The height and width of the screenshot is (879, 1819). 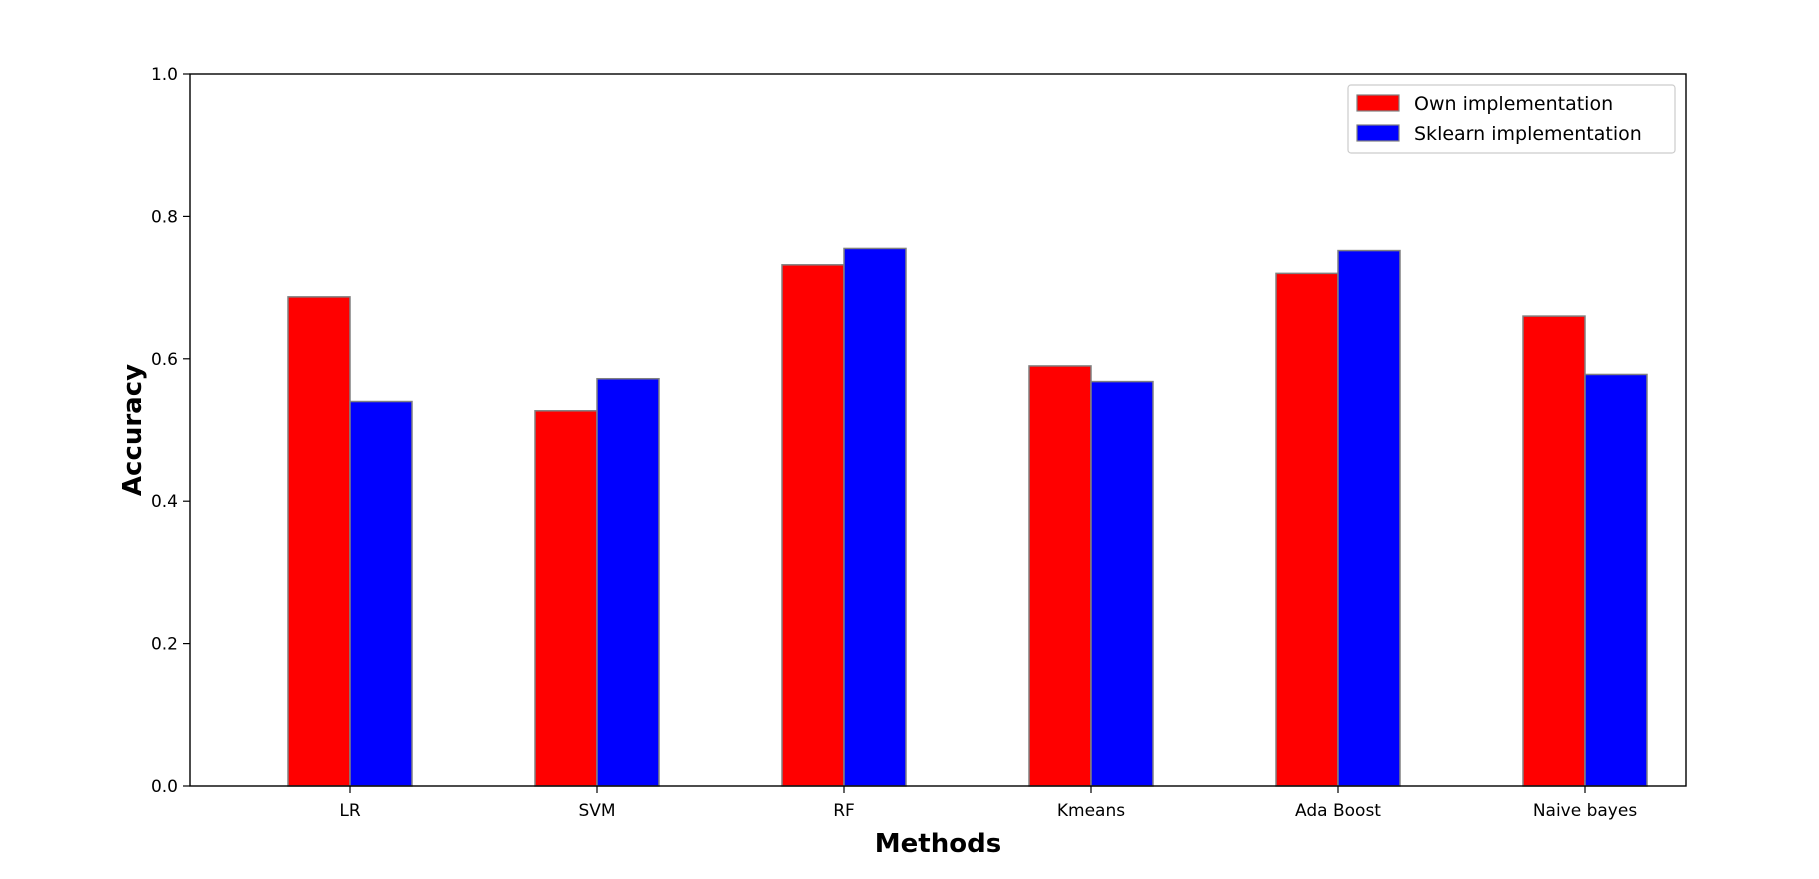 I want to click on y-tick-label: 0.6, so click(x=164, y=360).